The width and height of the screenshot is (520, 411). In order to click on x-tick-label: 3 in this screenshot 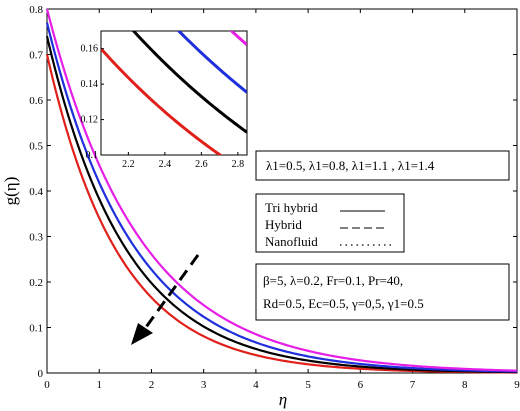, I will do `click(204, 385)`.